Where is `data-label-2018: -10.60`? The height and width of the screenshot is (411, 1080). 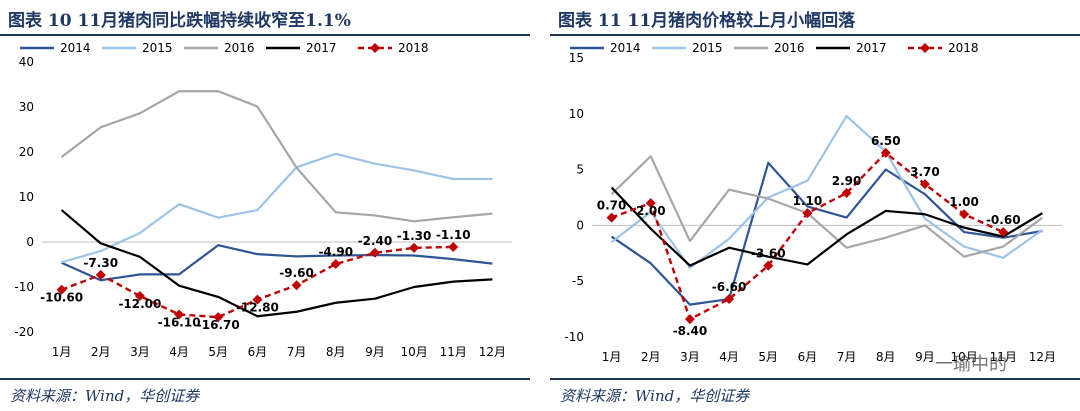
data-label-2018: -10.60 is located at coordinates (61, 298).